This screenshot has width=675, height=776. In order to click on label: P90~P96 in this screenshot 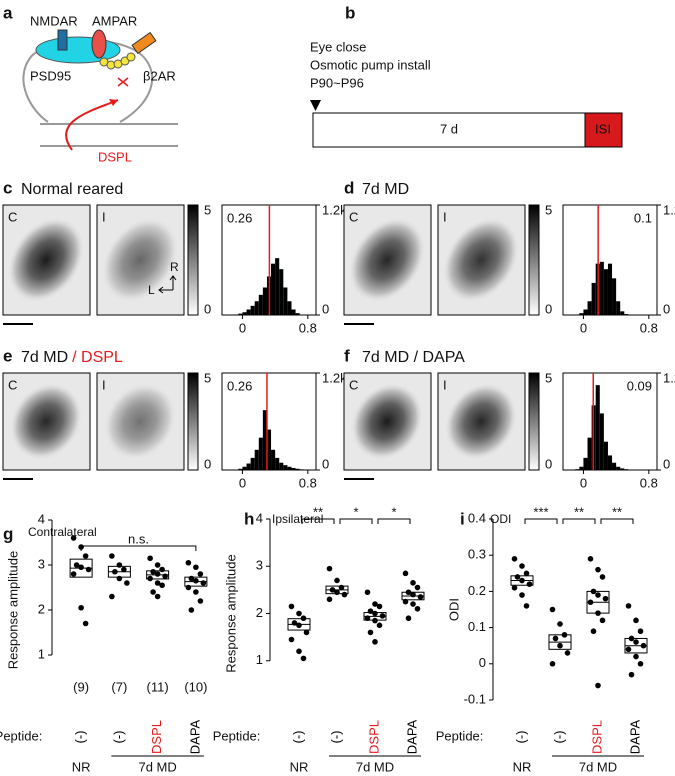, I will do `click(337, 82)`.